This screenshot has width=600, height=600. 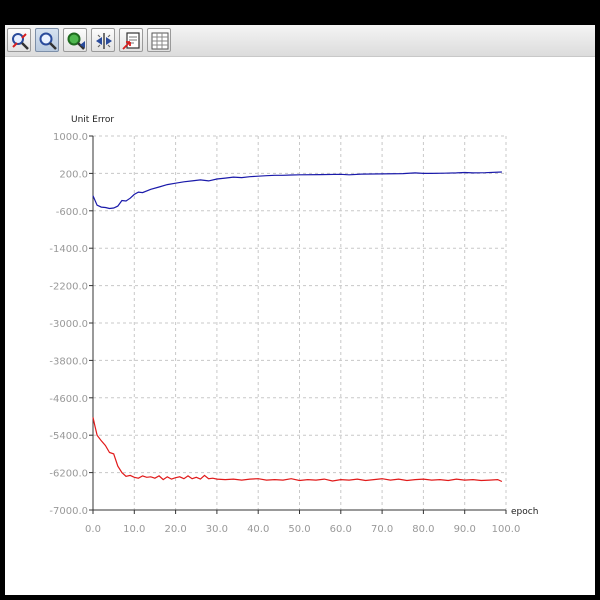 I want to click on x-tick-label: 40.0, so click(x=258, y=529).